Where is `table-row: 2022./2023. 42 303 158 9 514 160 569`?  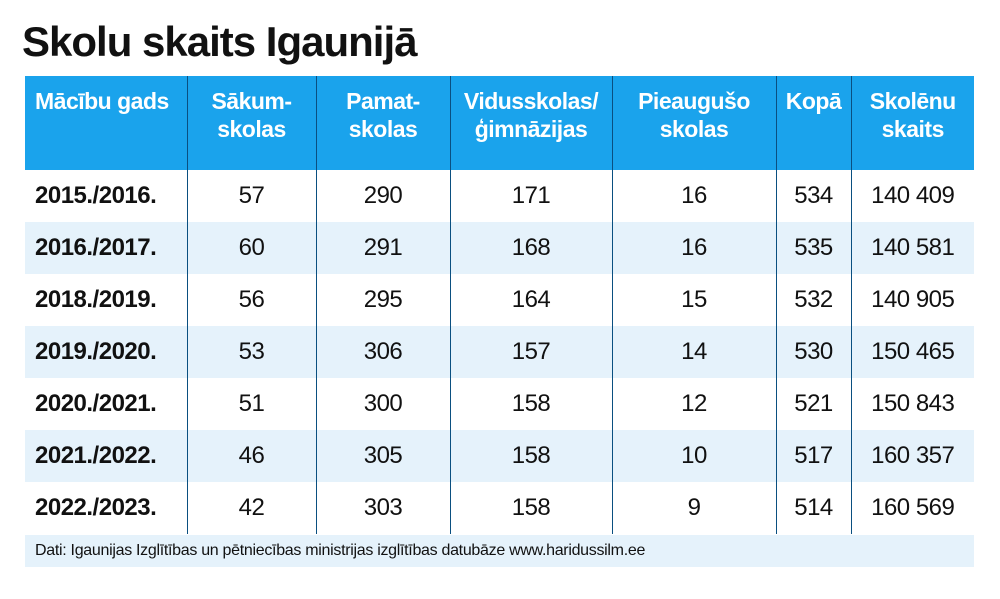 table-row: 2022./2023. 42 303 158 9 514 160 569 is located at coordinates (499, 508).